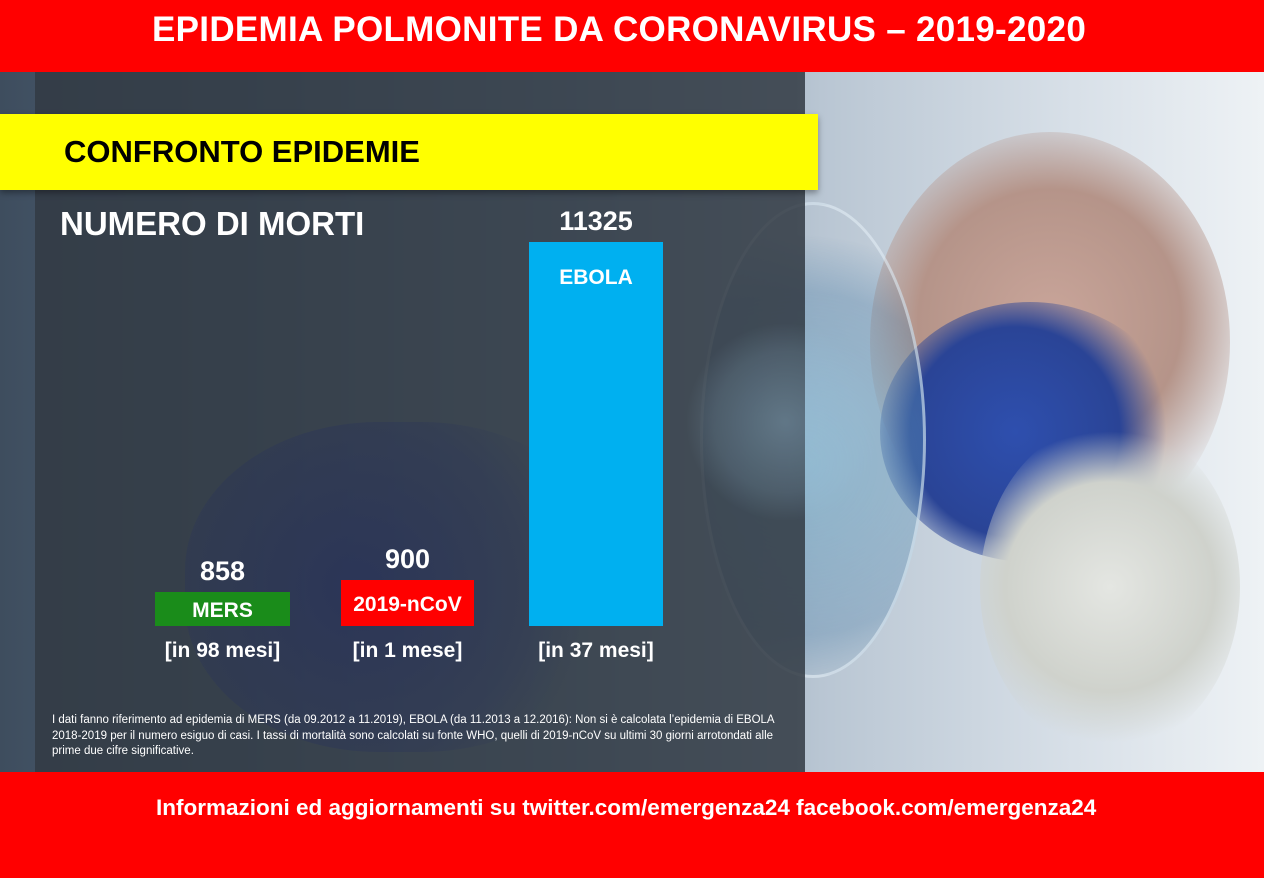 Image resolution: width=1264 pixels, height=878 pixels. I want to click on bar-mers, so click(222, 609).